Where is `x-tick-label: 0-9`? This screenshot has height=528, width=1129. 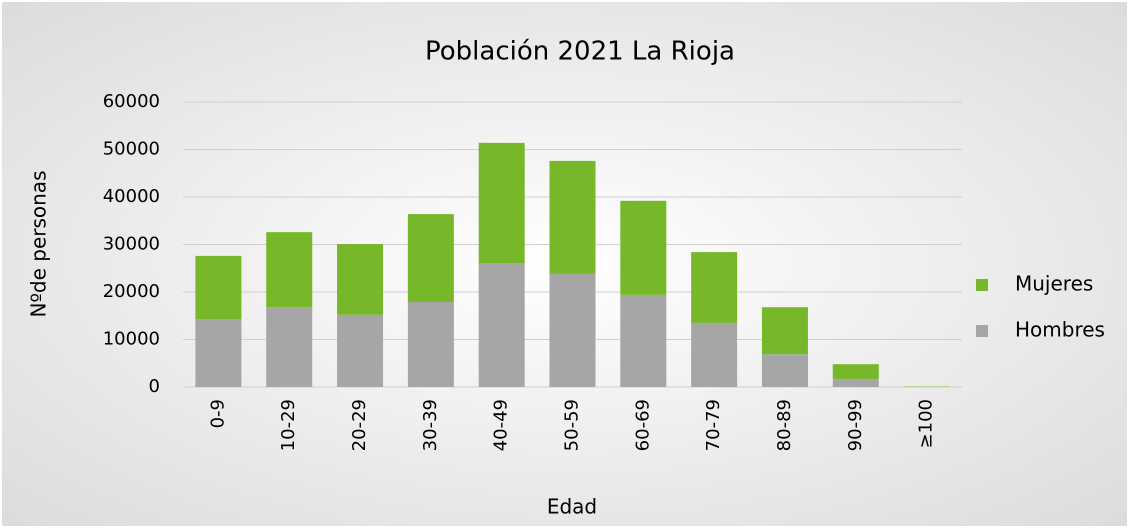
x-tick-label: 0-9 is located at coordinates (217, 413).